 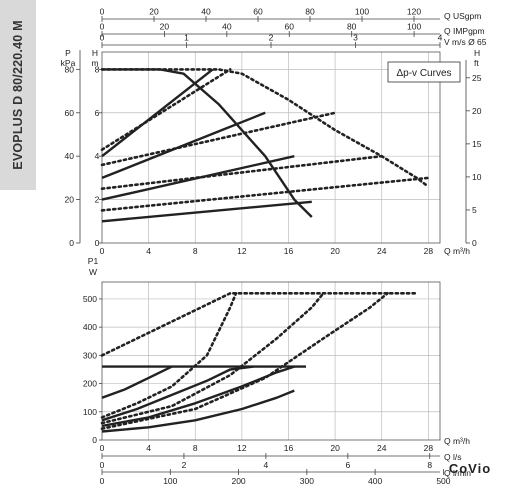 What do you see at coordinates (238, 481) in the screenshot?
I see `bottom-axis-1-tick-label-2: 200` at bounding box center [238, 481].